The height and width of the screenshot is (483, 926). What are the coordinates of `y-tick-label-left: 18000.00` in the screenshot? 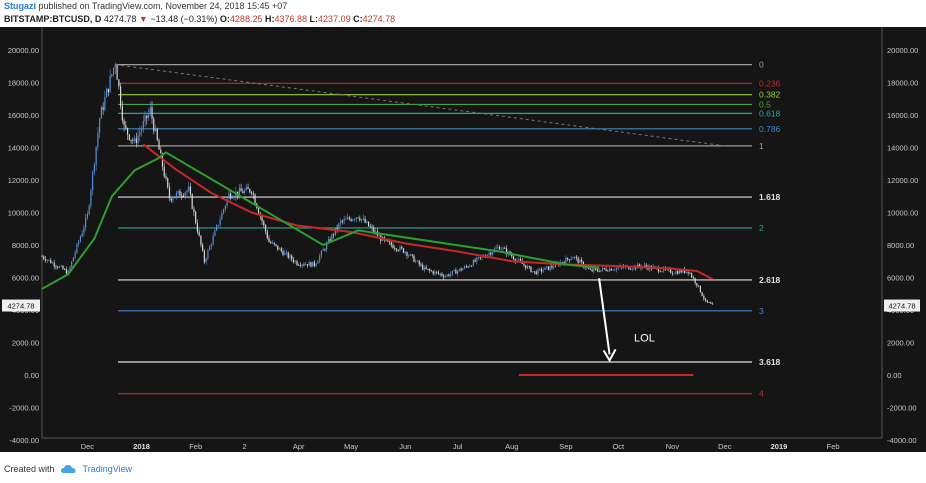 It's located at (23, 83).